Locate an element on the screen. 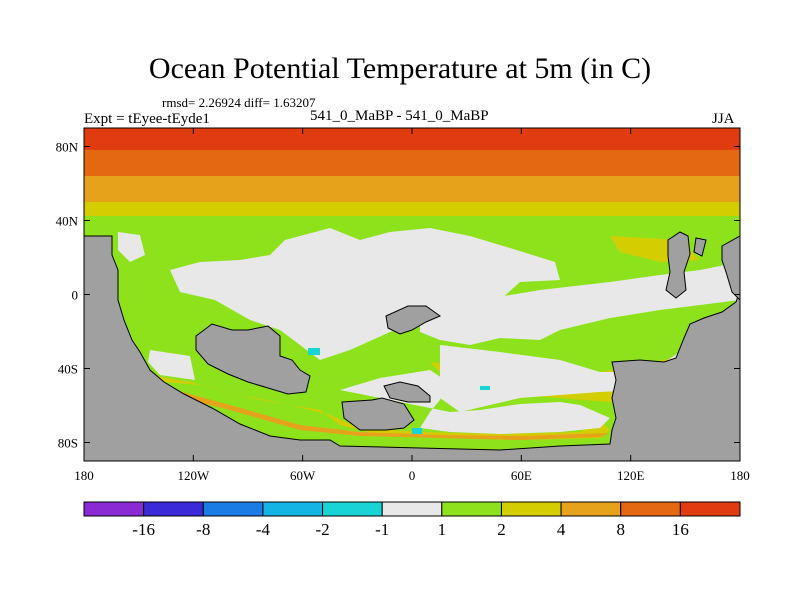  colorbar: -16 -8 -4 -2 -1 1 2 4 8 16 is located at coordinates (412, 520).